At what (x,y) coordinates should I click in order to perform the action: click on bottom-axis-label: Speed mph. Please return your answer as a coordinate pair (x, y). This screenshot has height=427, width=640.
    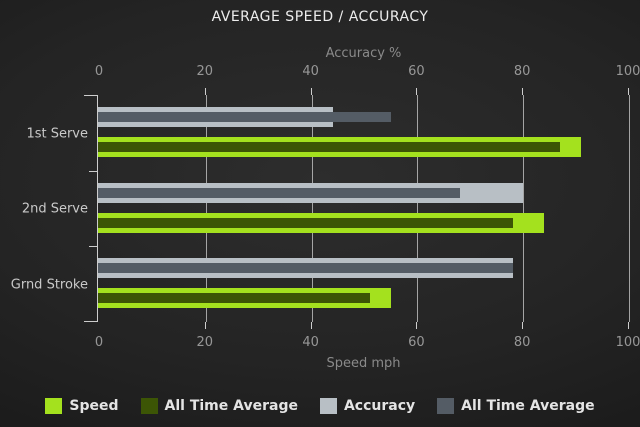
    Looking at the image, I should click on (363, 363).